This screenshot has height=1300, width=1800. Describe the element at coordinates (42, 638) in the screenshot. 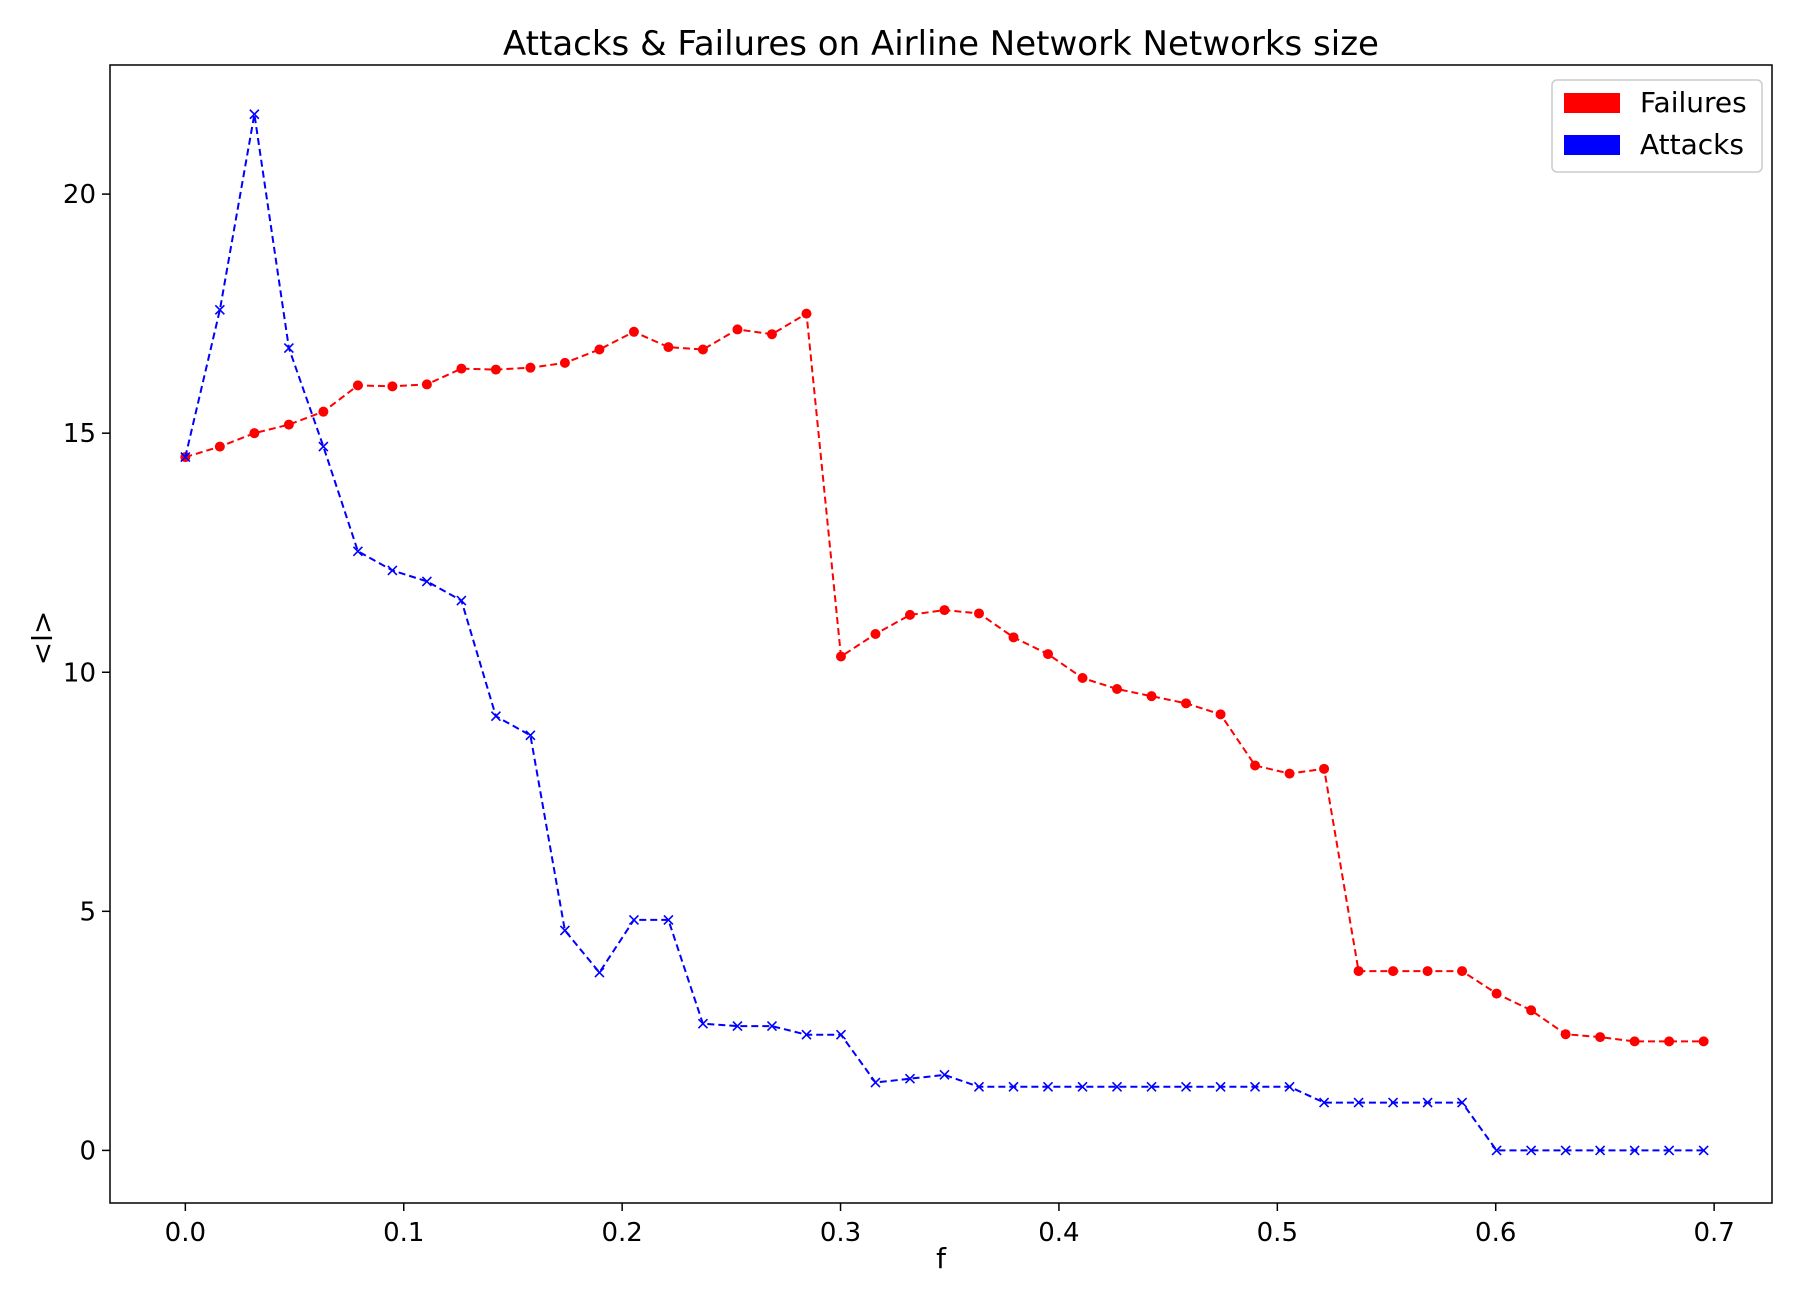

I see `y-axis-title: <l>` at that location.